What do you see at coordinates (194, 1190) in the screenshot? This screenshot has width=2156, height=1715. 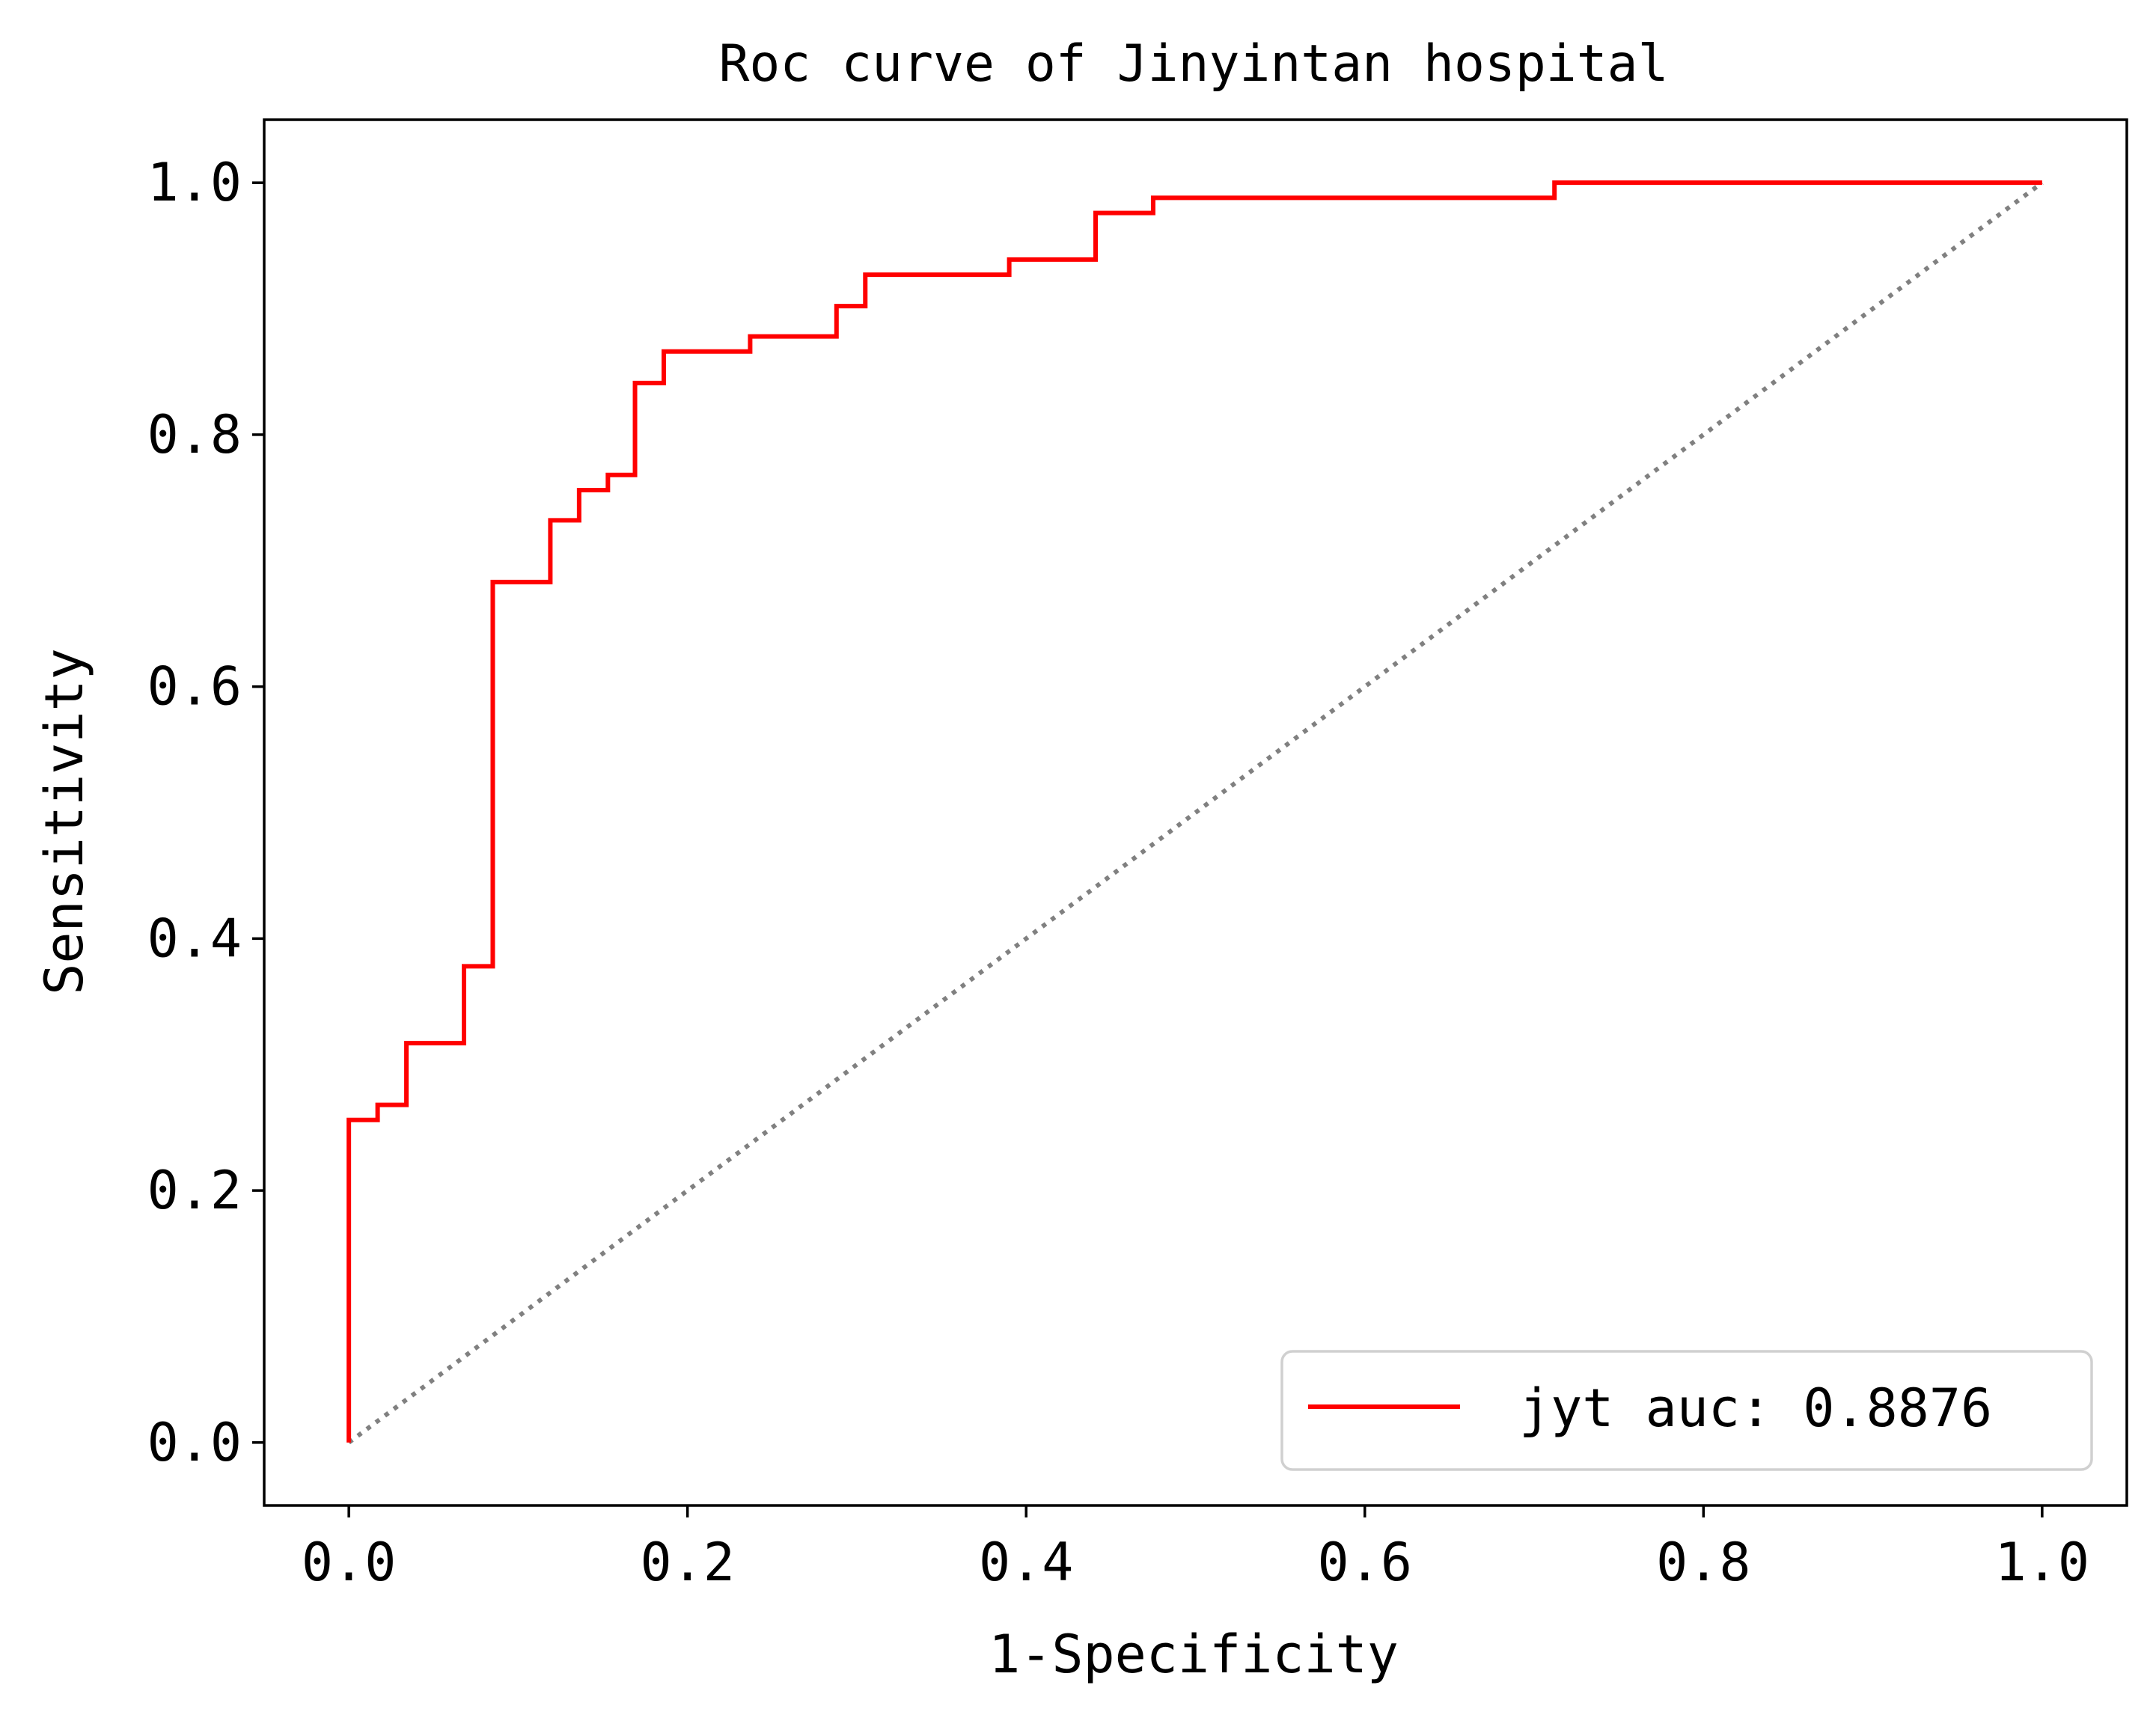 I see `y-tick-label: 0.2` at bounding box center [194, 1190].